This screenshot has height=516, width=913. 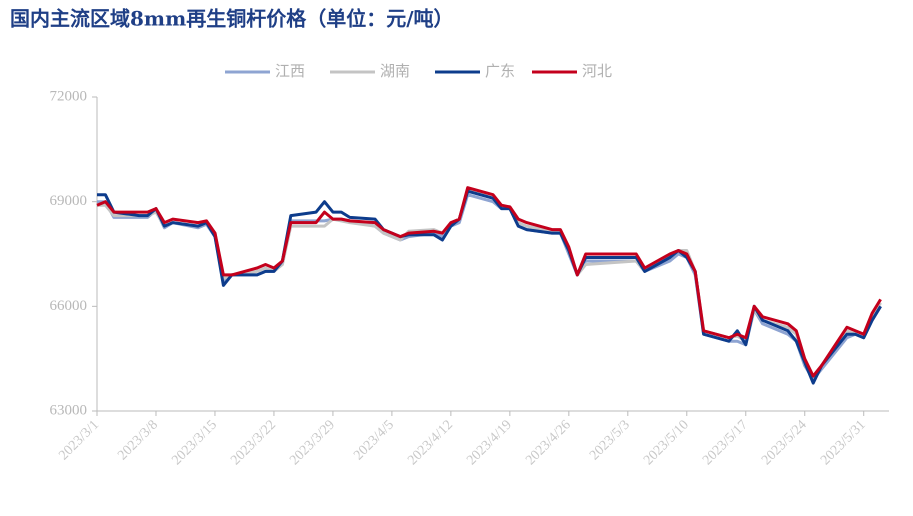 I want to click on x-tick-label: 2023/4/19, so click(x=489, y=442).